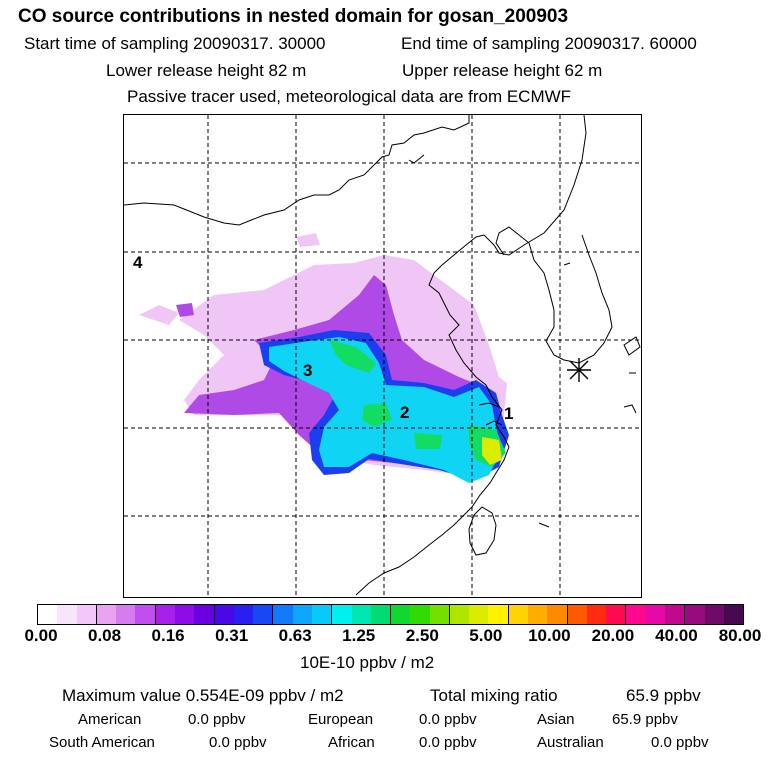 Image resolution: width=768 pixels, height=768 pixels. What do you see at coordinates (175, 43) in the screenshot?
I see `start-time: Start time of sampling 20090317. 30000` at bounding box center [175, 43].